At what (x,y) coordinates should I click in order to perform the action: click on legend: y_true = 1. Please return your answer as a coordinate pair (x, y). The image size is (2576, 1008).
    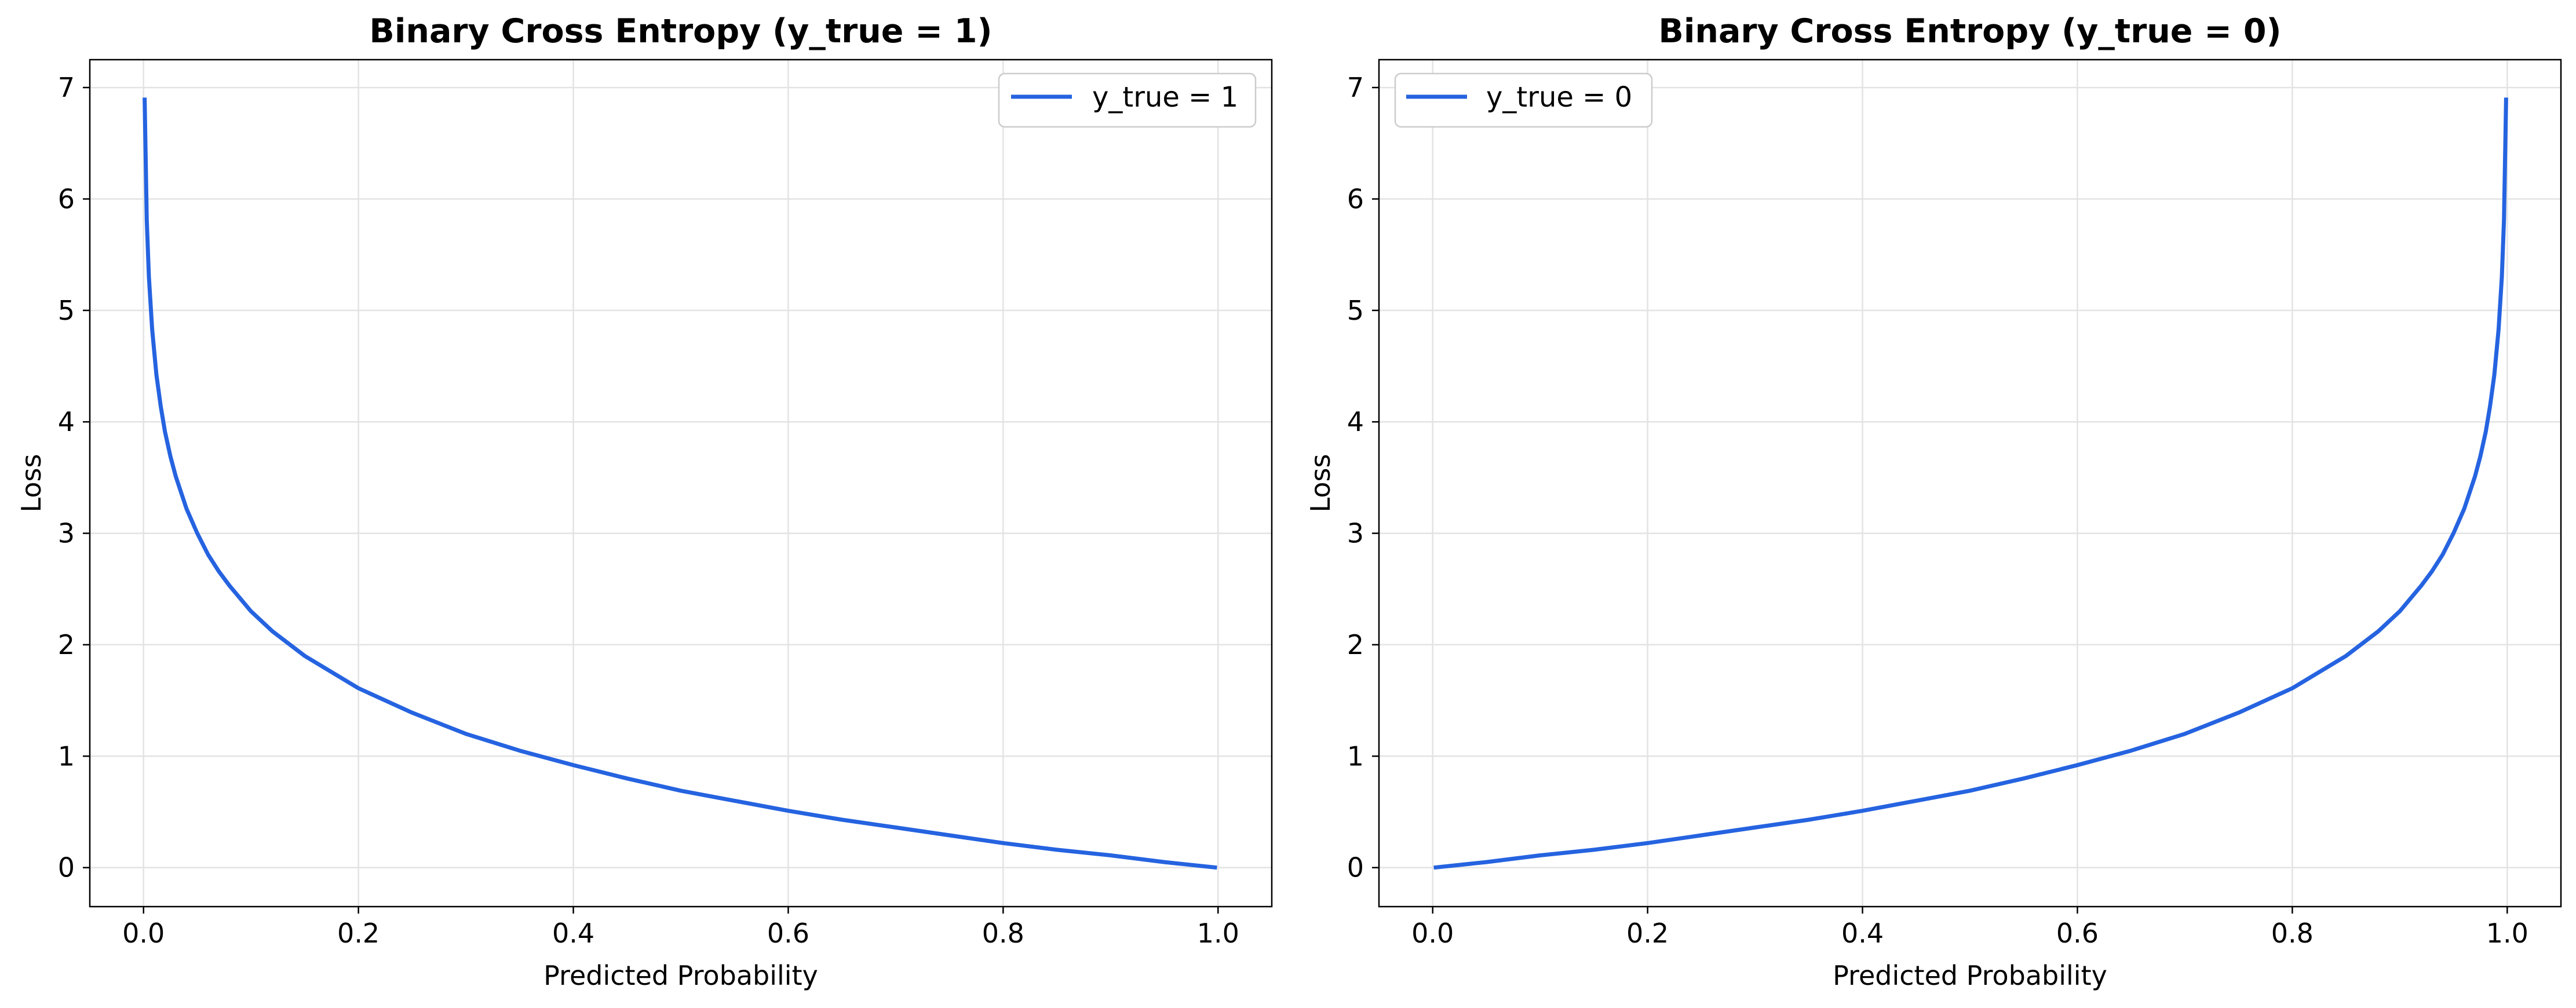
    Looking at the image, I should click on (1127, 100).